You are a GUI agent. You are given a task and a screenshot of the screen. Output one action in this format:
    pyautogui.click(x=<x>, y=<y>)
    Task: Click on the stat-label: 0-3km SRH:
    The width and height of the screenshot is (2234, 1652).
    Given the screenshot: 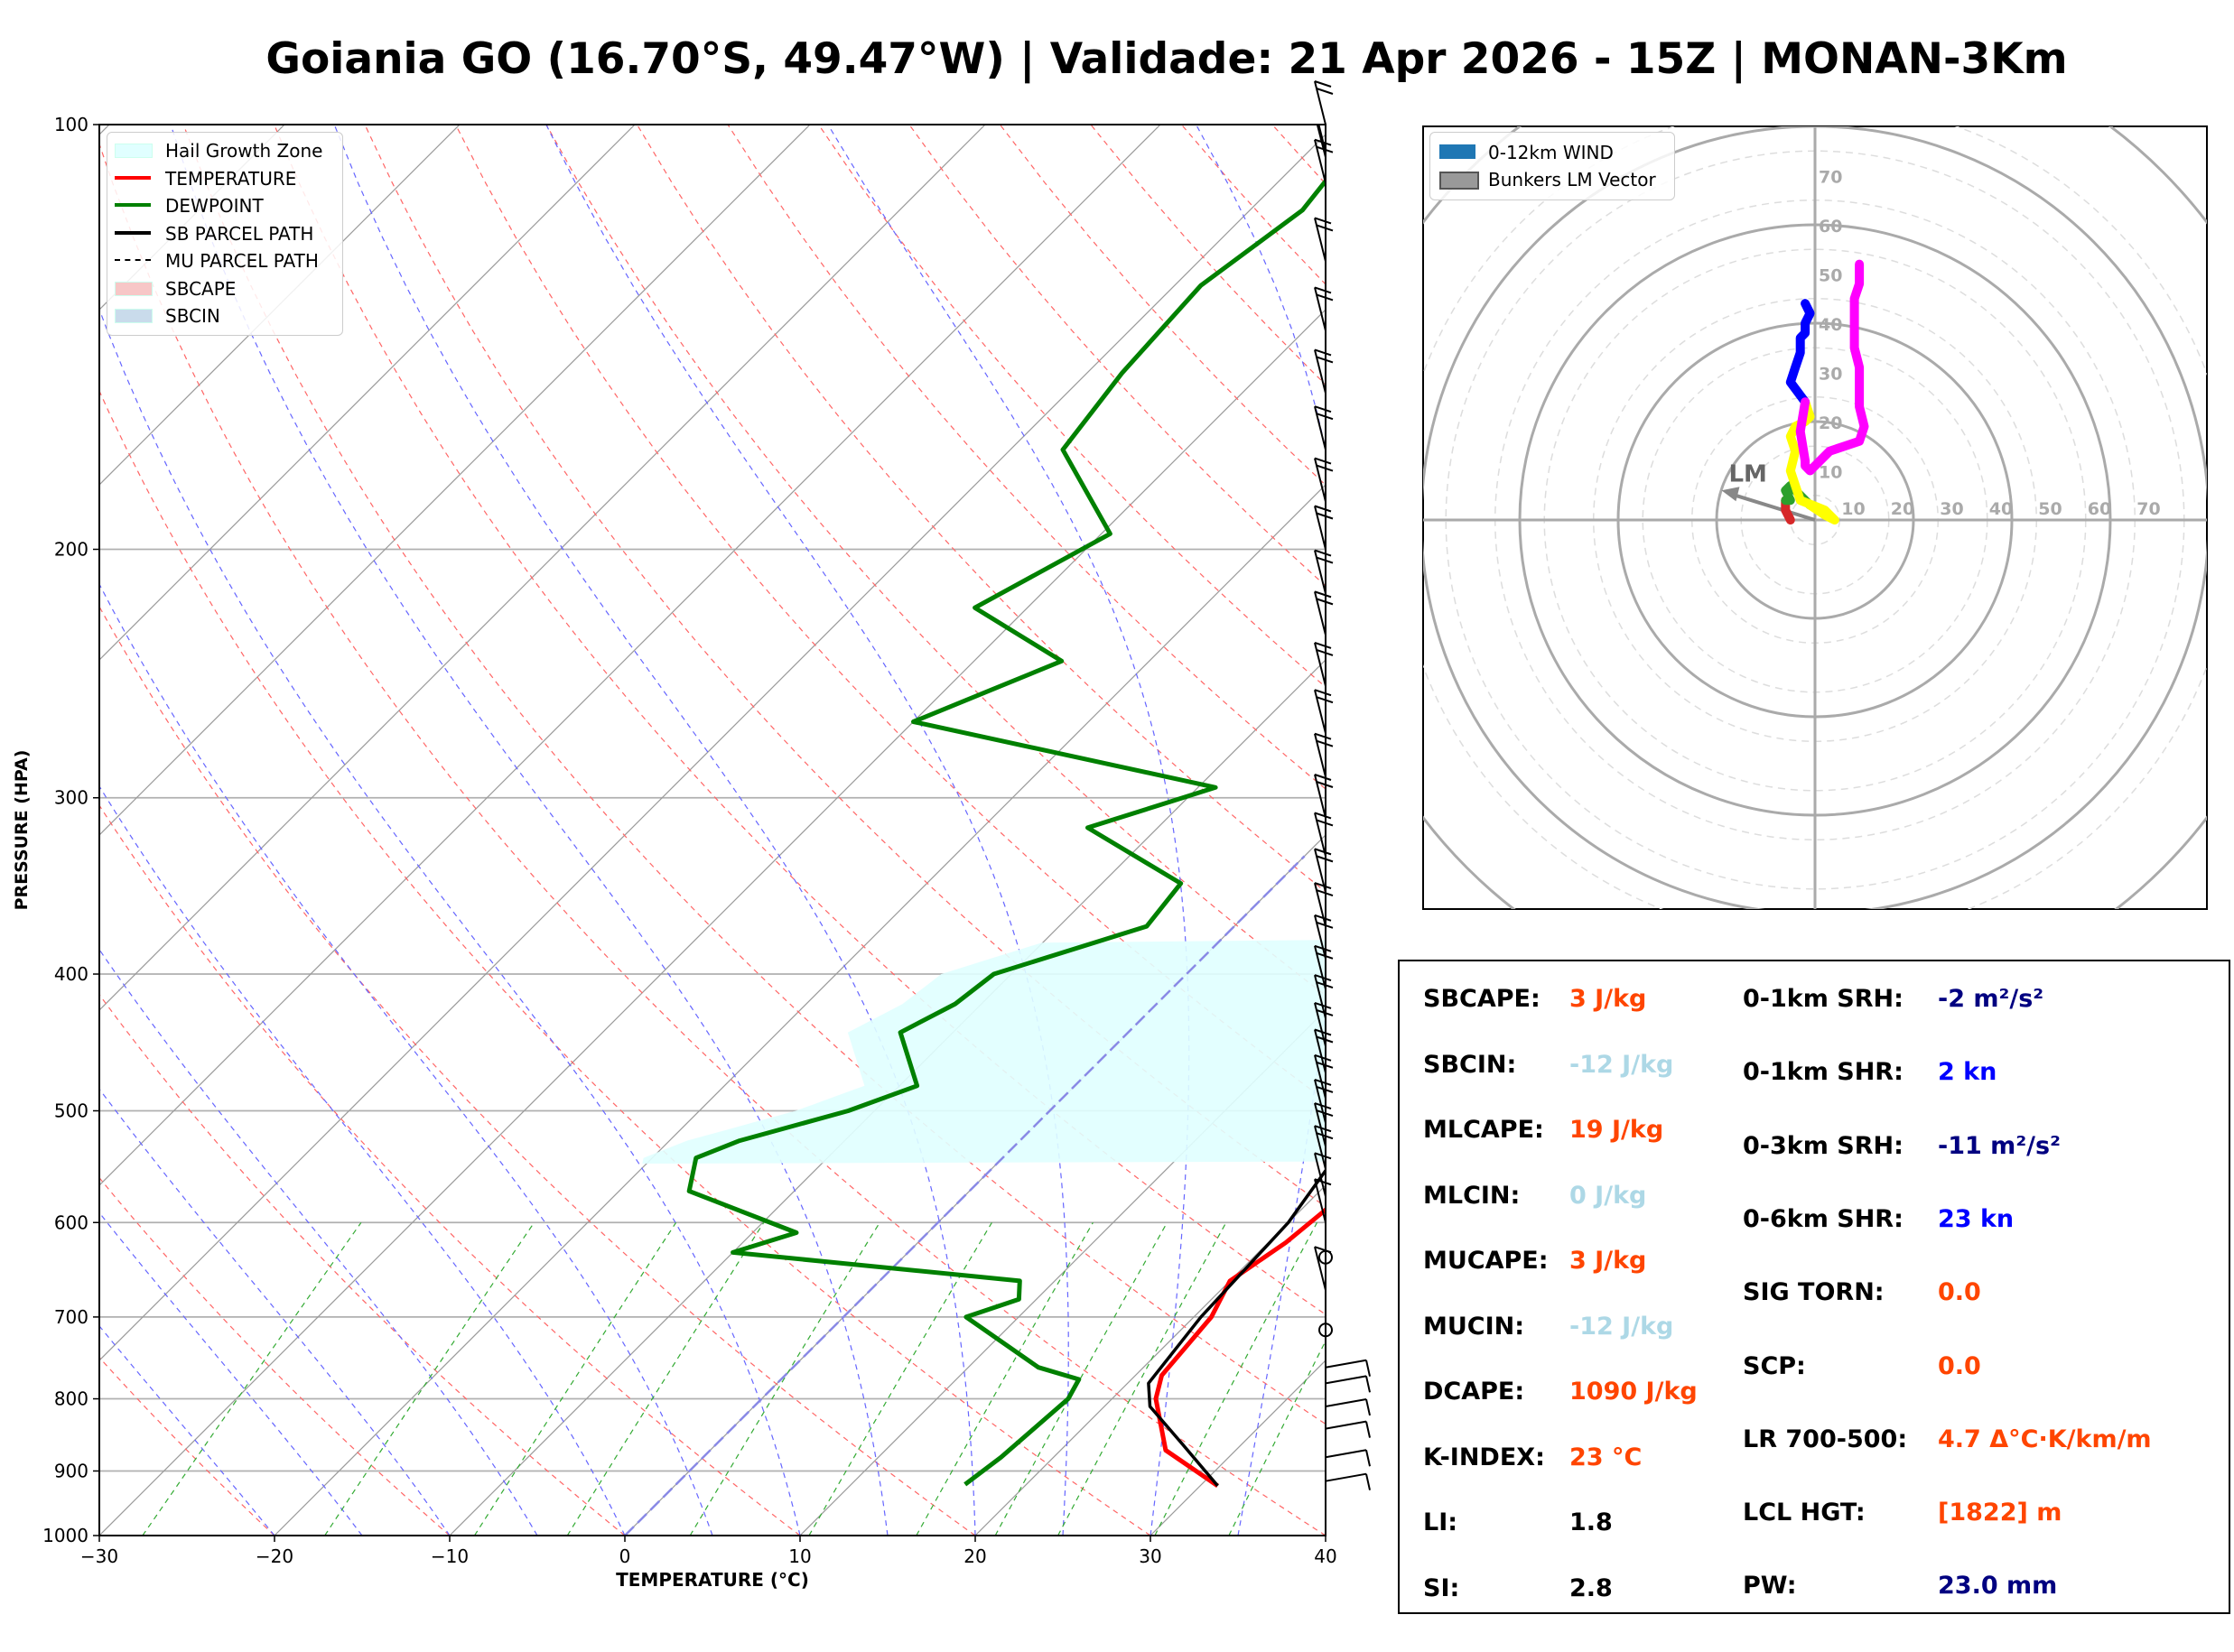 What is the action you would take?
    pyautogui.click(x=1824, y=1145)
    